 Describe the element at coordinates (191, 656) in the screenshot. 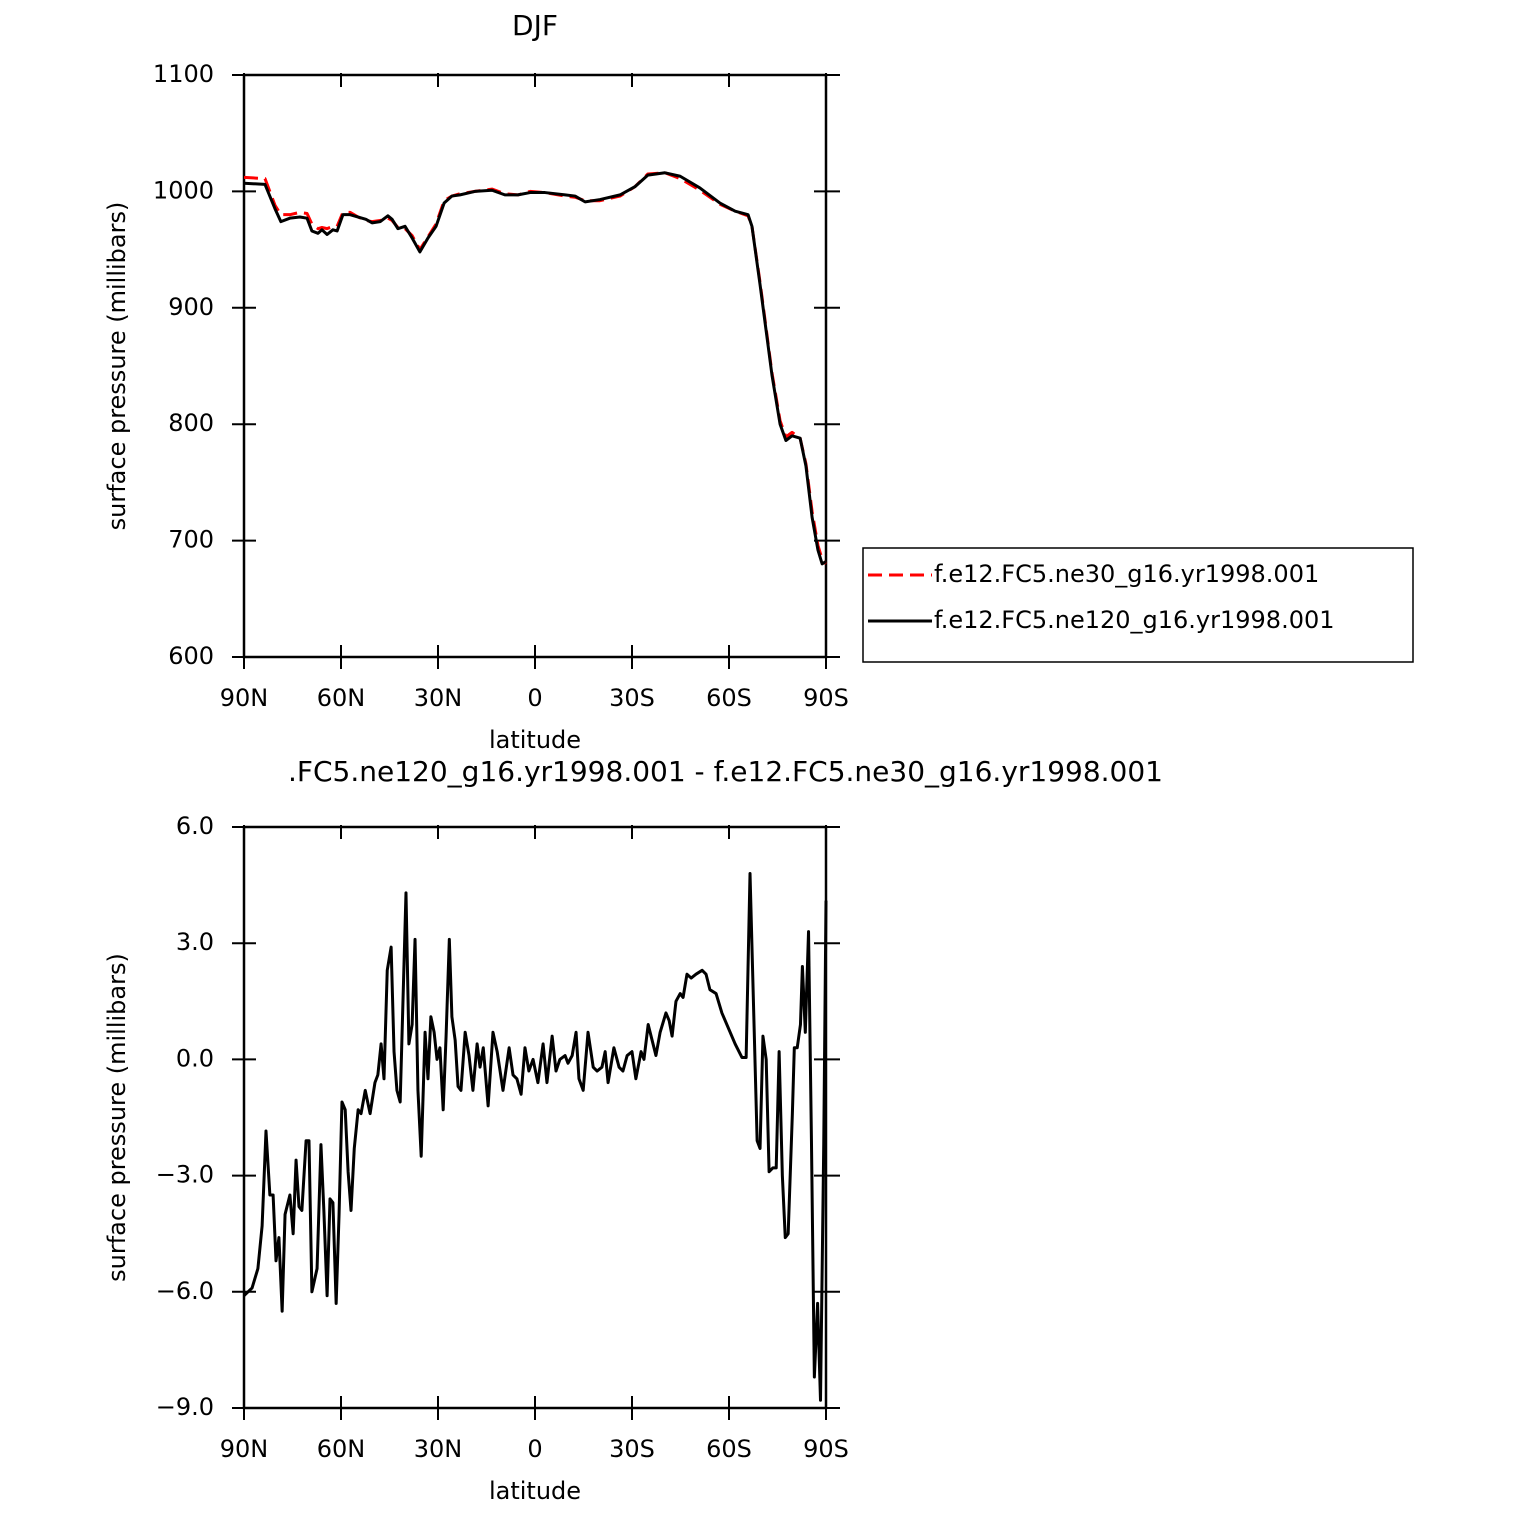

I see `y-tick-label: 600` at that location.